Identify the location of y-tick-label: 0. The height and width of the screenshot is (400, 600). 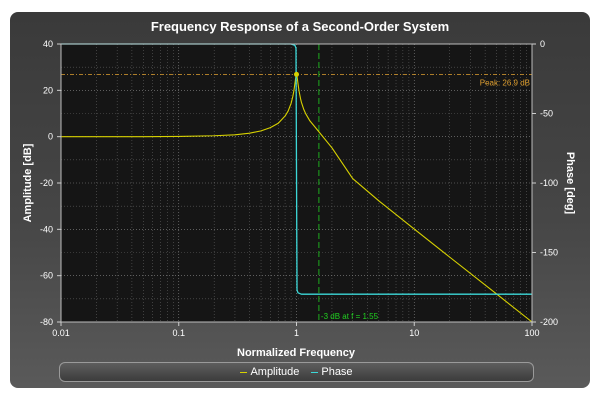
(50, 137).